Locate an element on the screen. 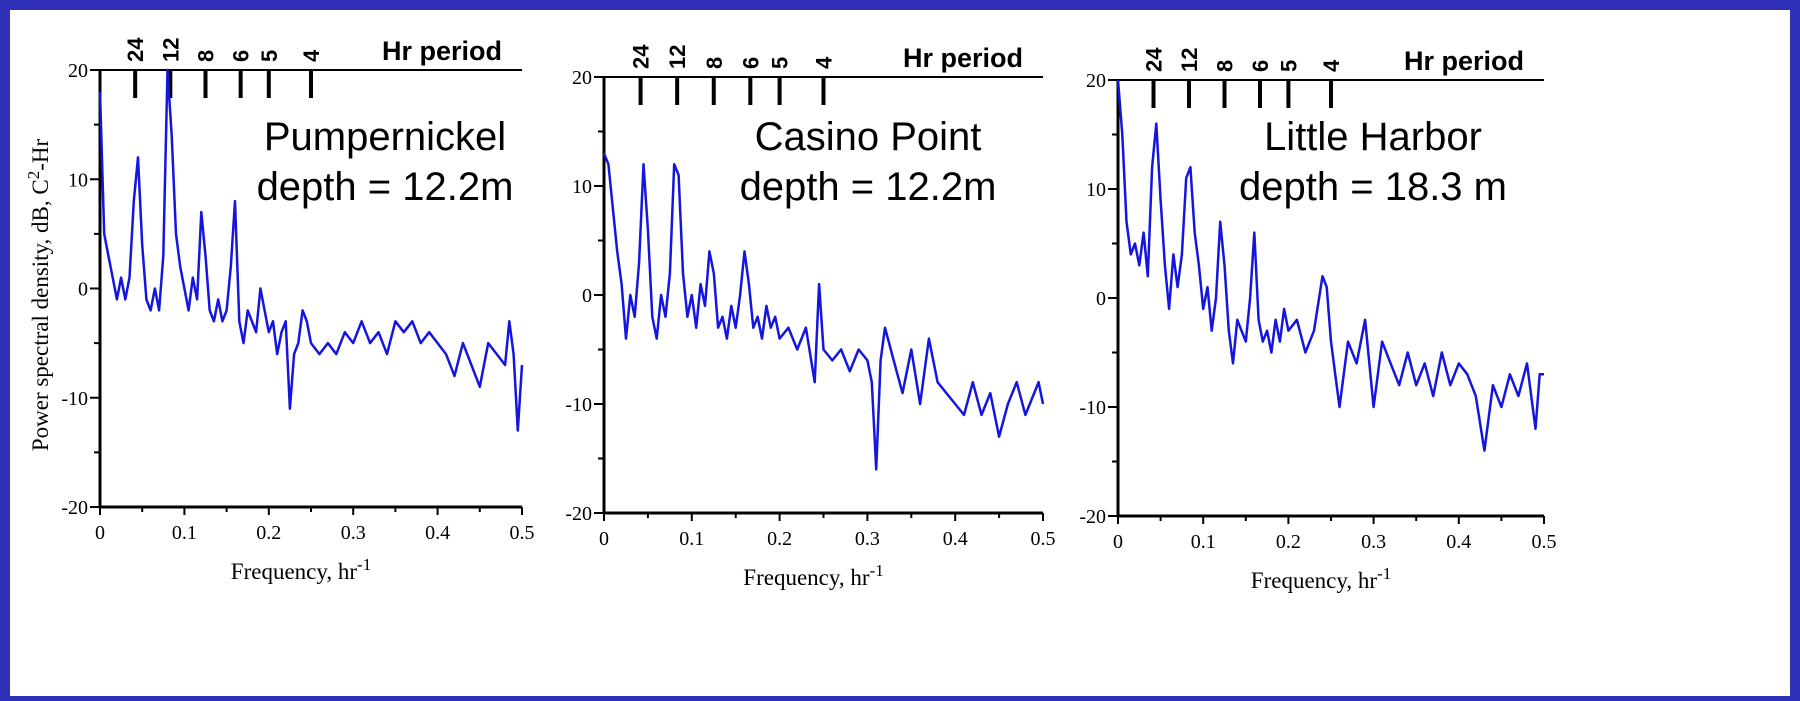  panel-title-depth: depth = 18.3 m is located at coordinates (1373, 187).